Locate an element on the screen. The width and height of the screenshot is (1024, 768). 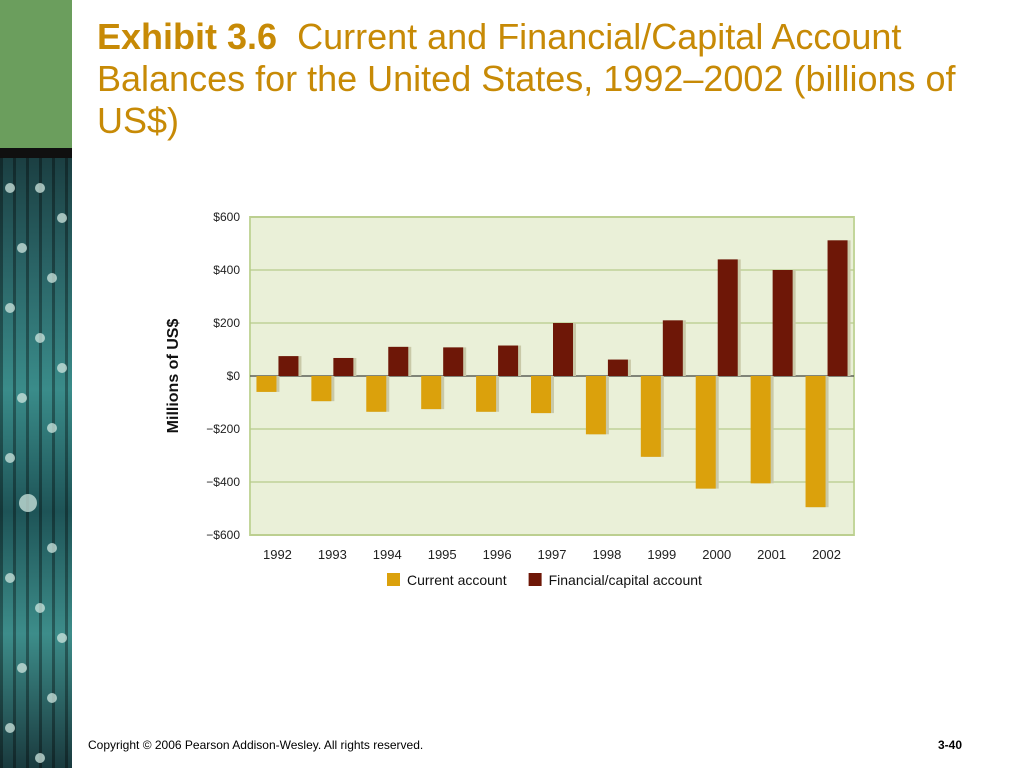
y-tick-label: $600 is located at coordinates (226, 217).